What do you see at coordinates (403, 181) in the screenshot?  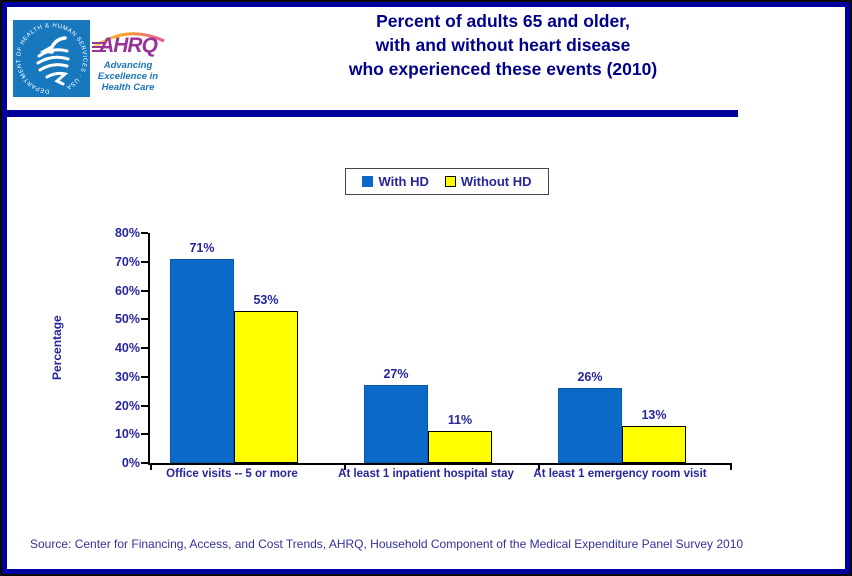 I see `legend-label: With HD` at bounding box center [403, 181].